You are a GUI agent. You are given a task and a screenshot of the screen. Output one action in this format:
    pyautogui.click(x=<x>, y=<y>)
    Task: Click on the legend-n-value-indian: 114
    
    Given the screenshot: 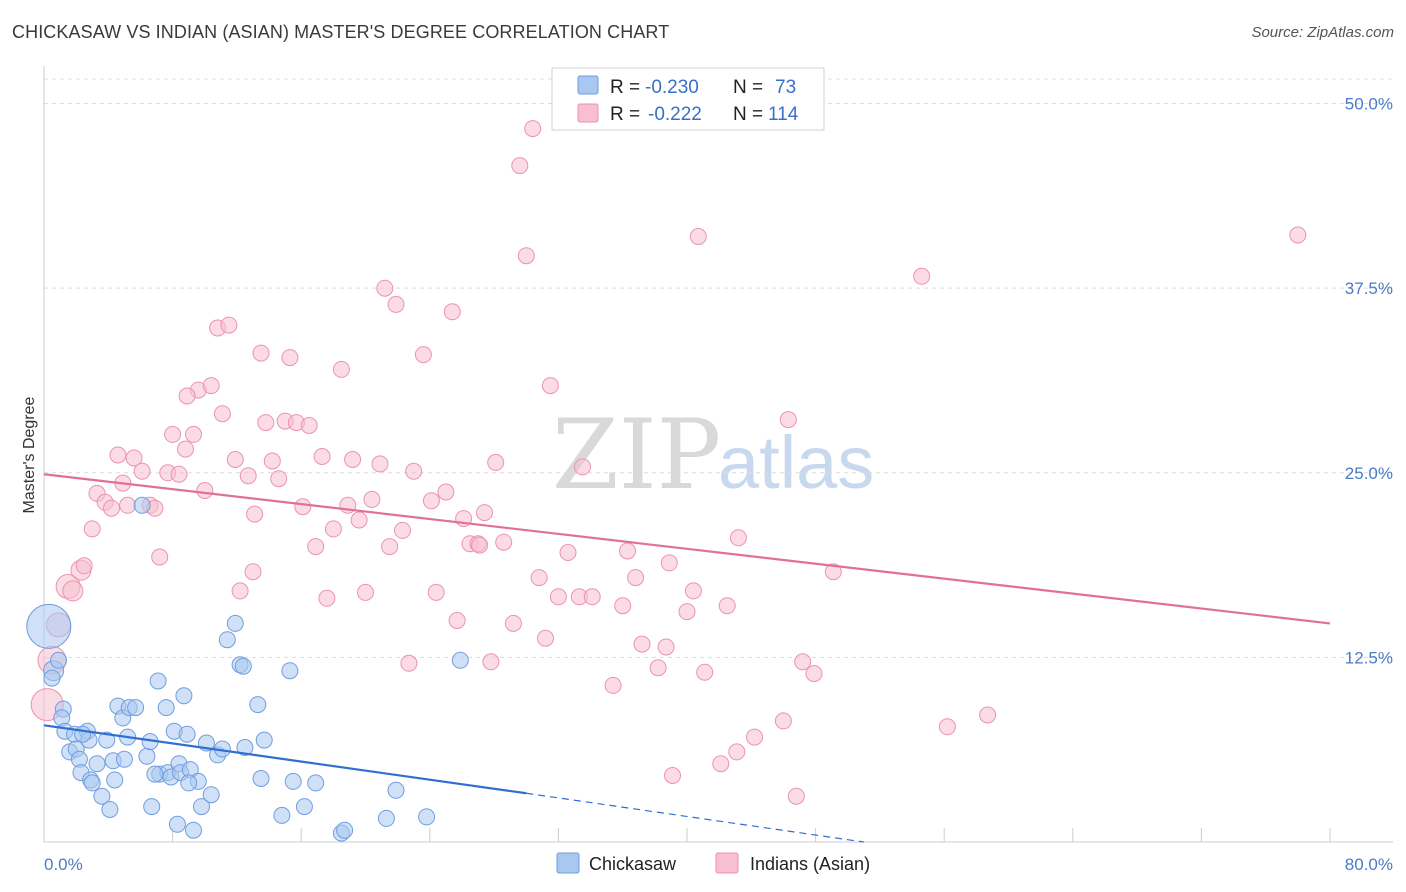 What is the action you would take?
    pyautogui.click(x=783, y=114)
    